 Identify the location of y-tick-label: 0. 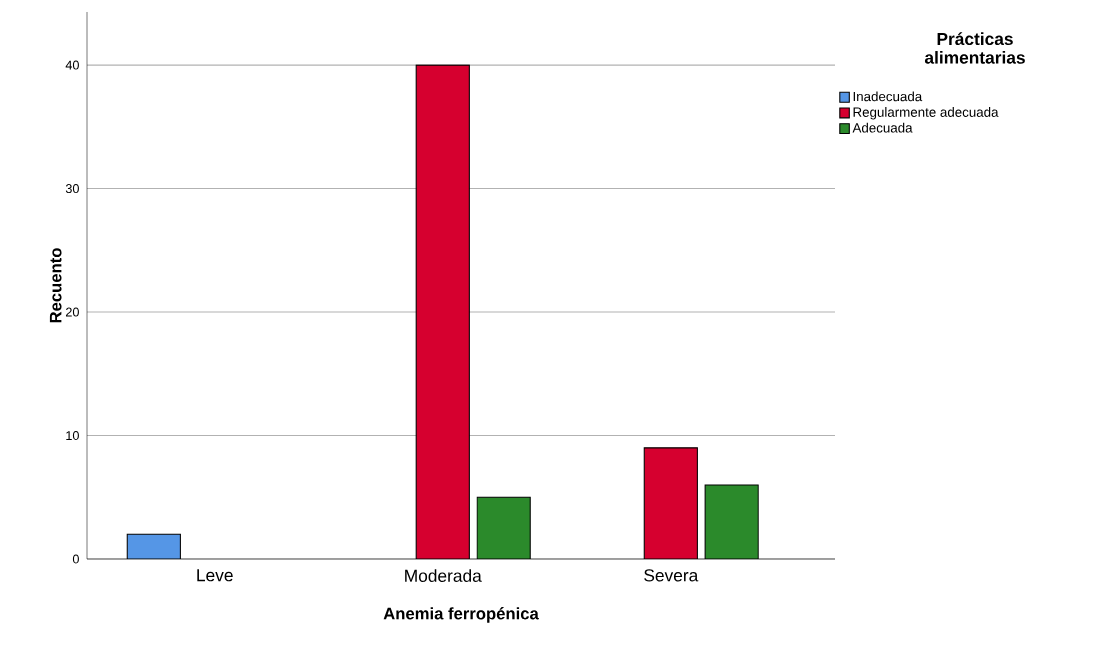
(75, 559).